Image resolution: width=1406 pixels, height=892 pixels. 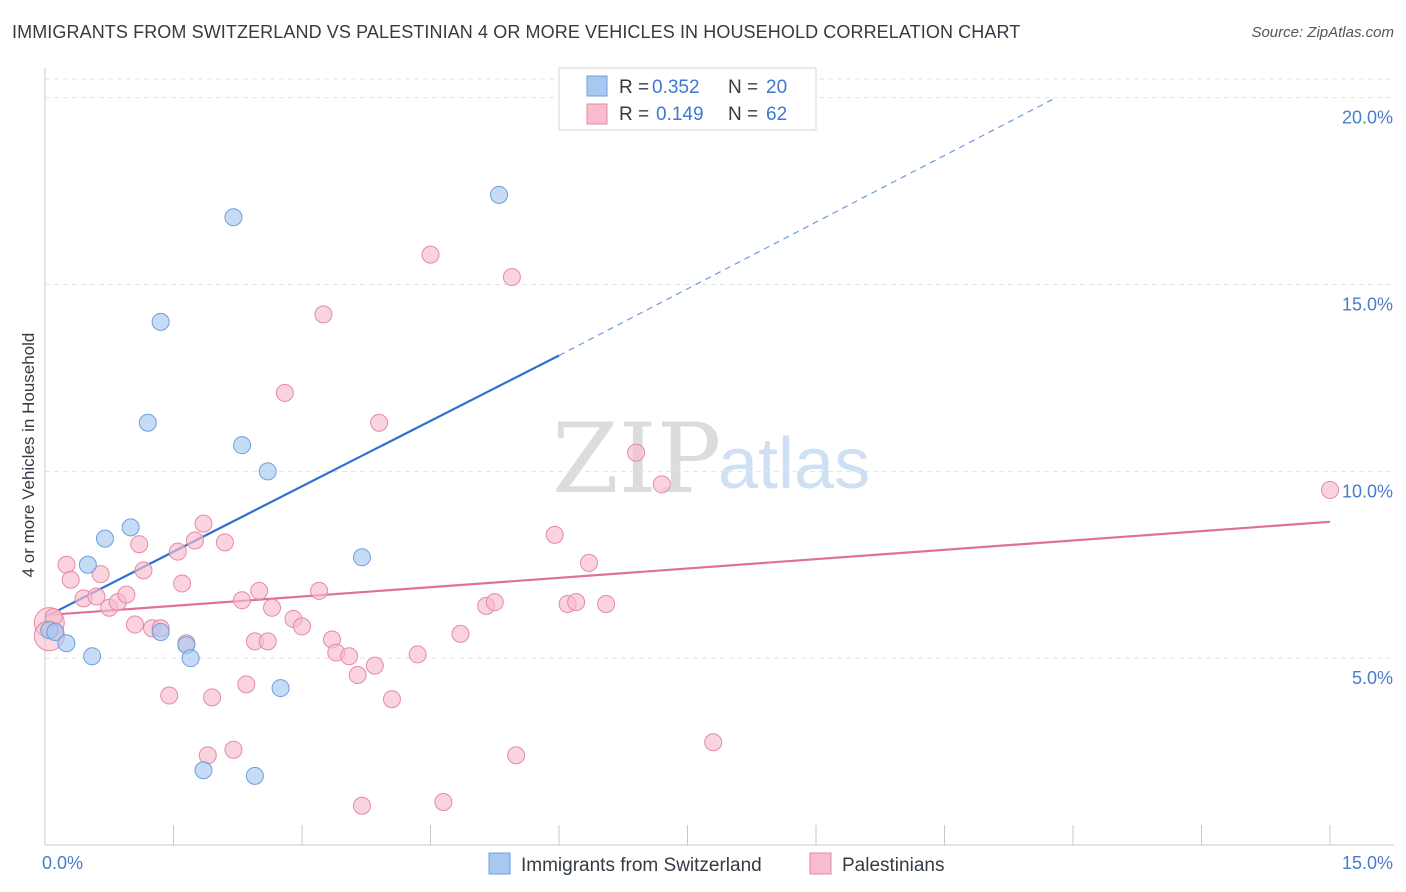 What do you see at coordinates (680, 114) in the screenshot?
I see `legend-r-value-2: 0.149` at bounding box center [680, 114].